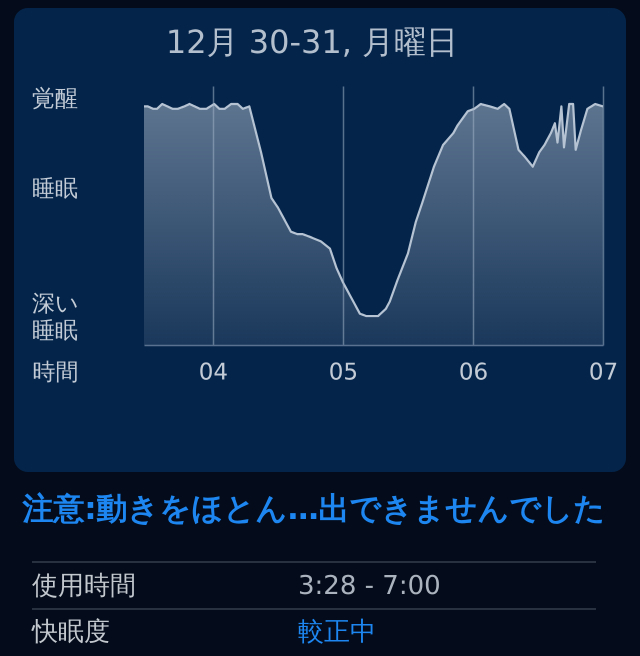 The width and height of the screenshot is (640, 656). What do you see at coordinates (337, 632) in the screenshot?
I see `text: 較正中` at bounding box center [337, 632].